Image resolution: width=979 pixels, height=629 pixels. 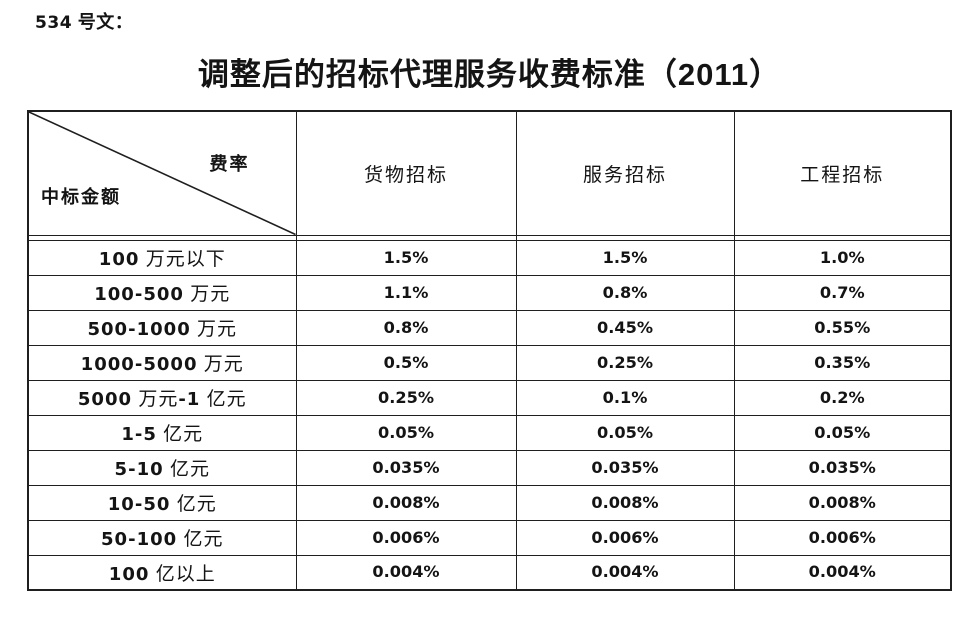 I want to click on amount-range-label: 1000-5000 万元, so click(x=162, y=362).